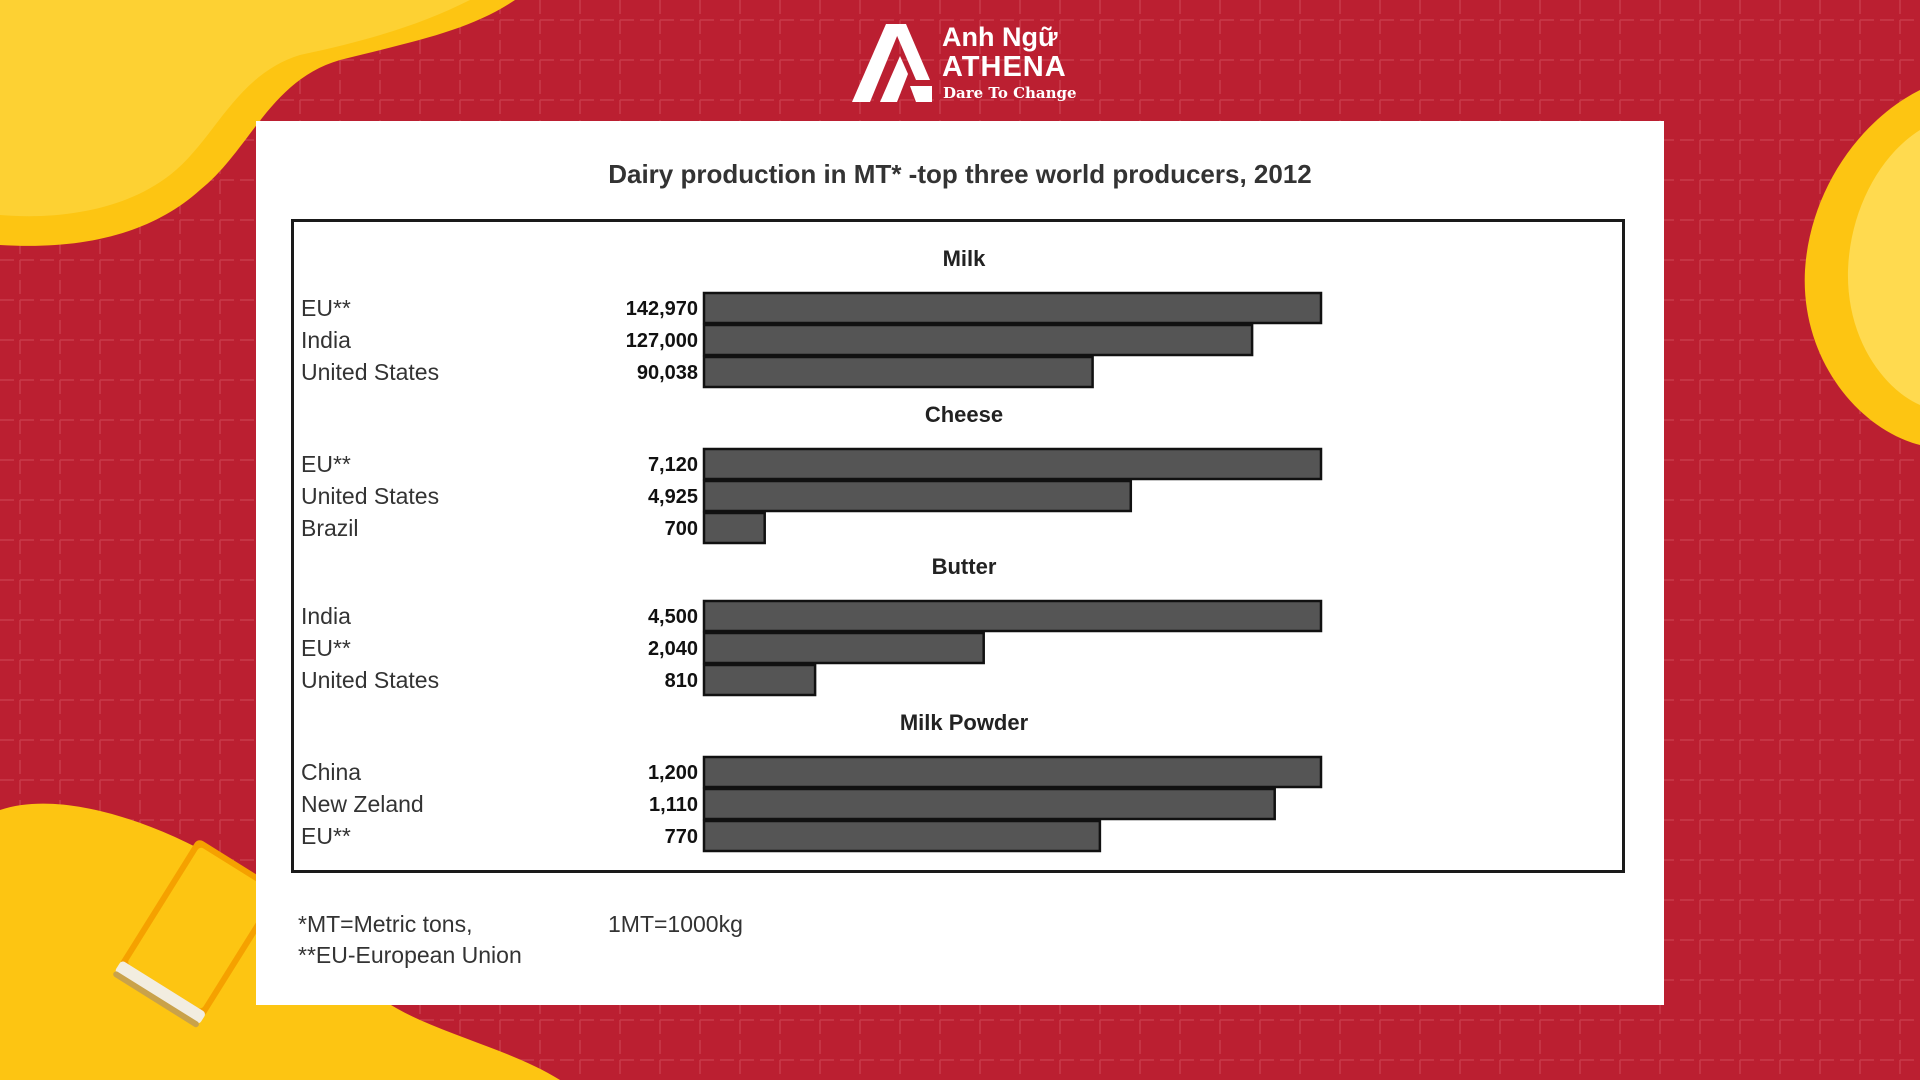  Describe the element at coordinates (410, 955) in the screenshot. I see `footnote-eu: **EU-European Union` at that location.